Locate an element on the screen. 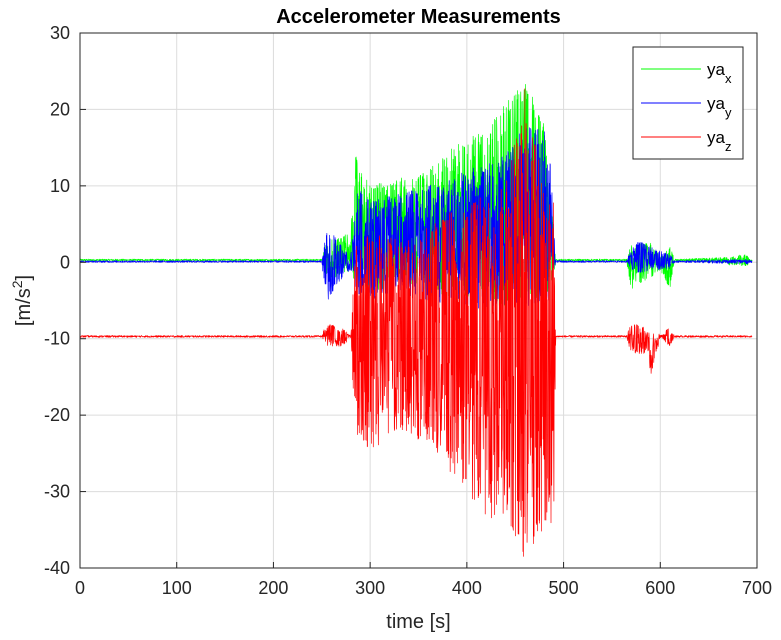 Image resolution: width=781 pixels, height=640 pixels. legend-label: yay is located at coordinates (719, 107).